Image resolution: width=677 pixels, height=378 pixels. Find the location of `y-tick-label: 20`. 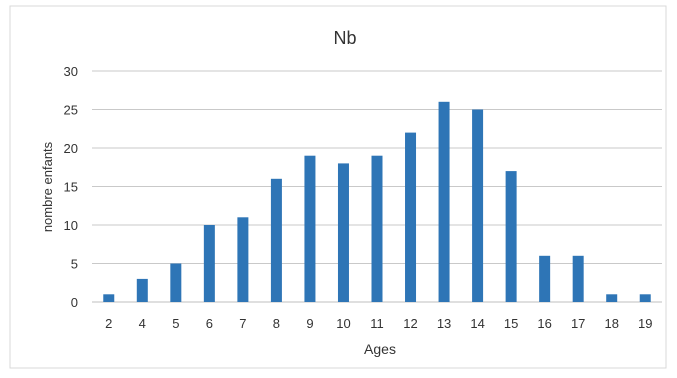

y-tick-label: 20 is located at coordinates (71, 148).